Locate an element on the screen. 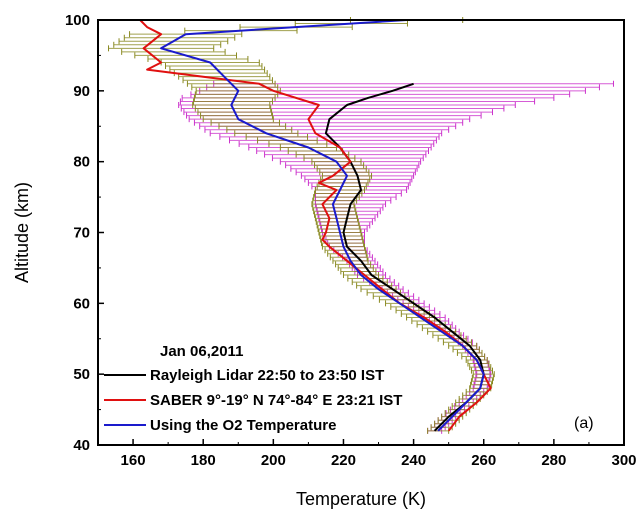  y-tick-label: 40 is located at coordinates (81, 445).